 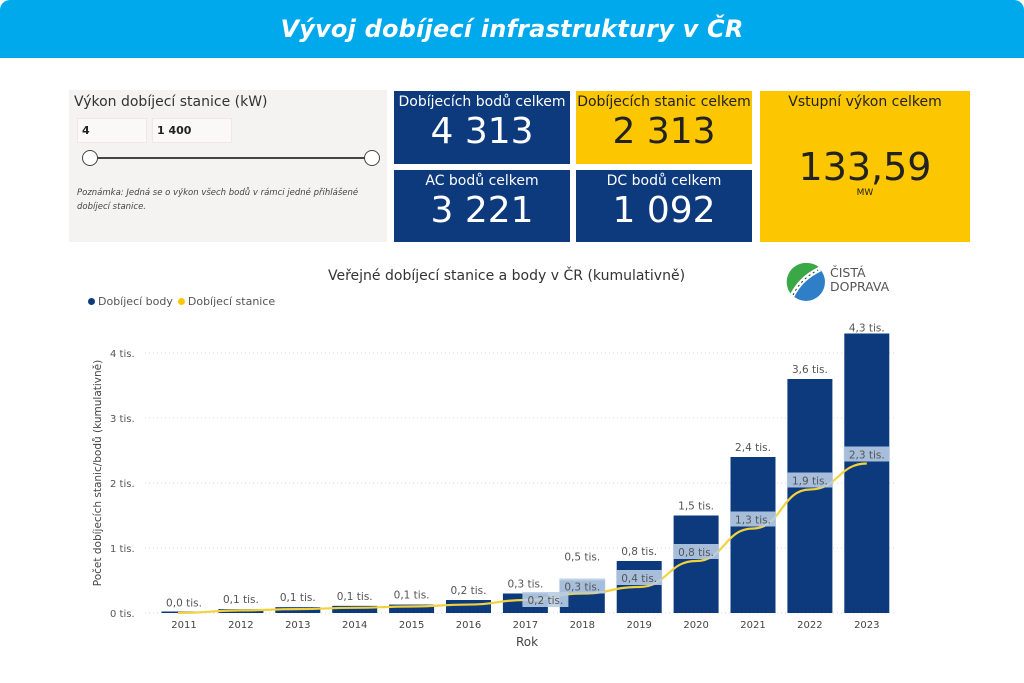 I want to click on bar-data-label: 0,5 tis., so click(x=582, y=558).